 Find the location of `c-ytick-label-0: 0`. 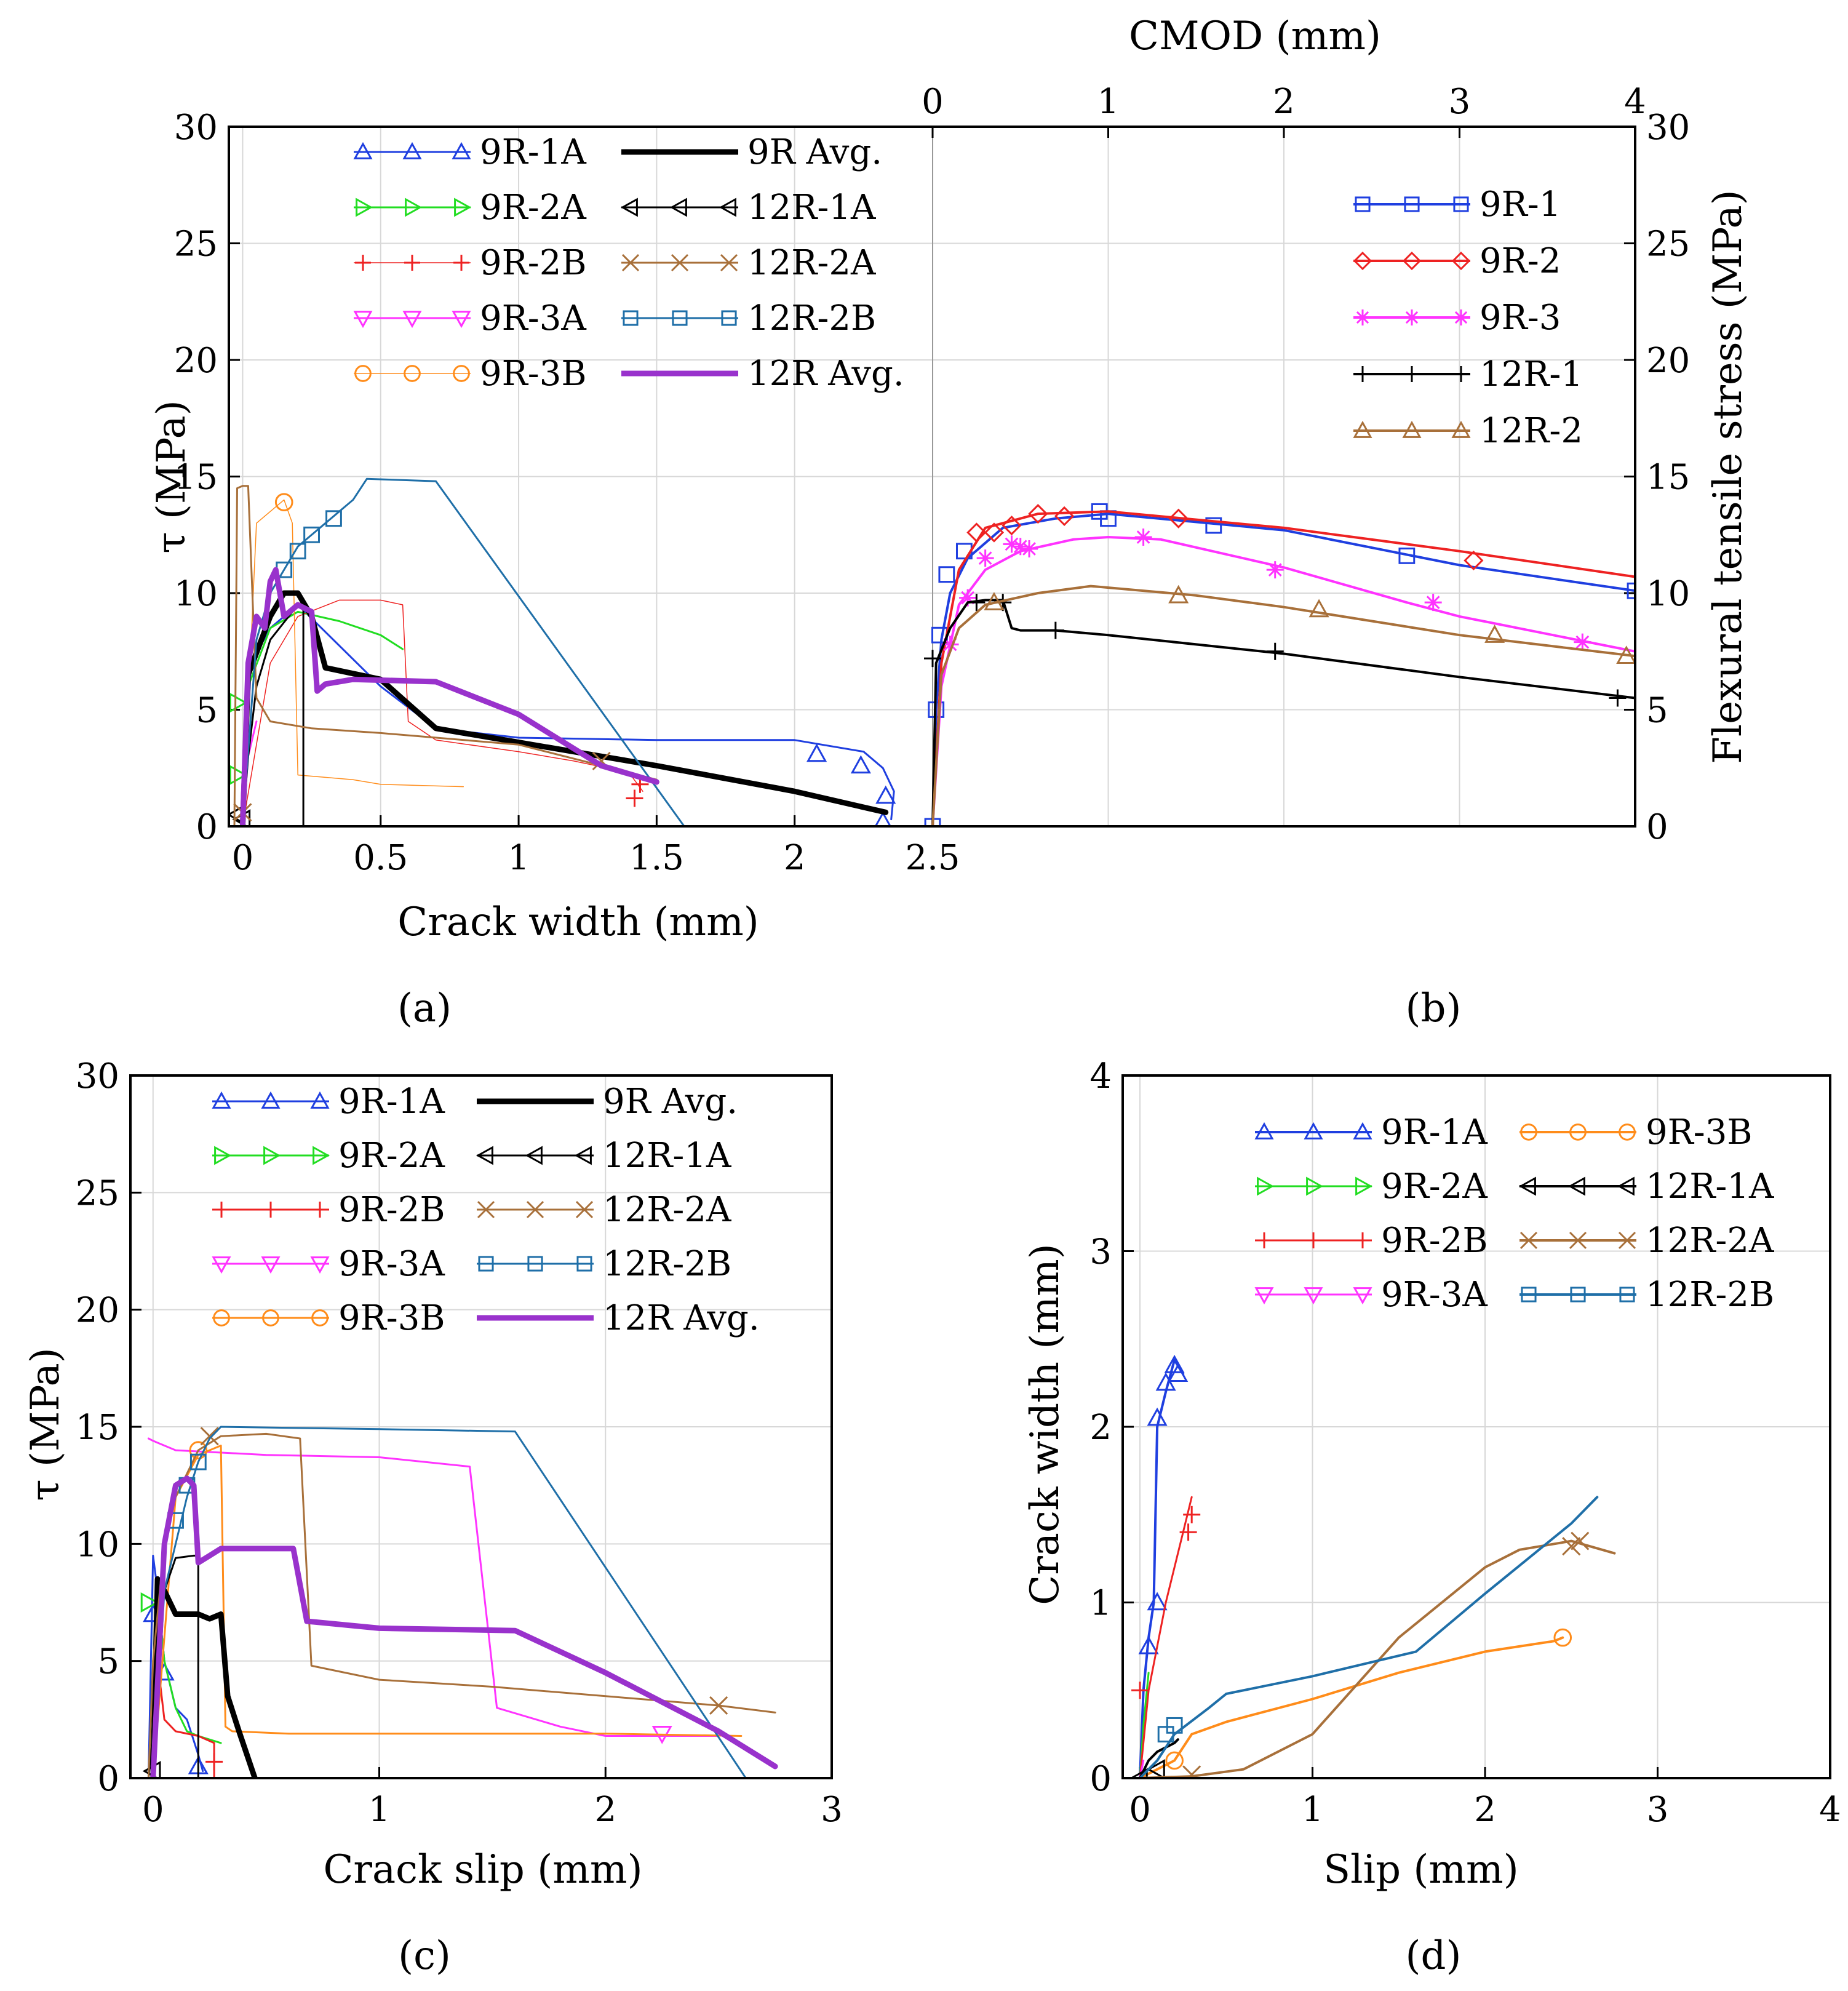

c-ytick-label-0: 0 is located at coordinates (108, 1779).